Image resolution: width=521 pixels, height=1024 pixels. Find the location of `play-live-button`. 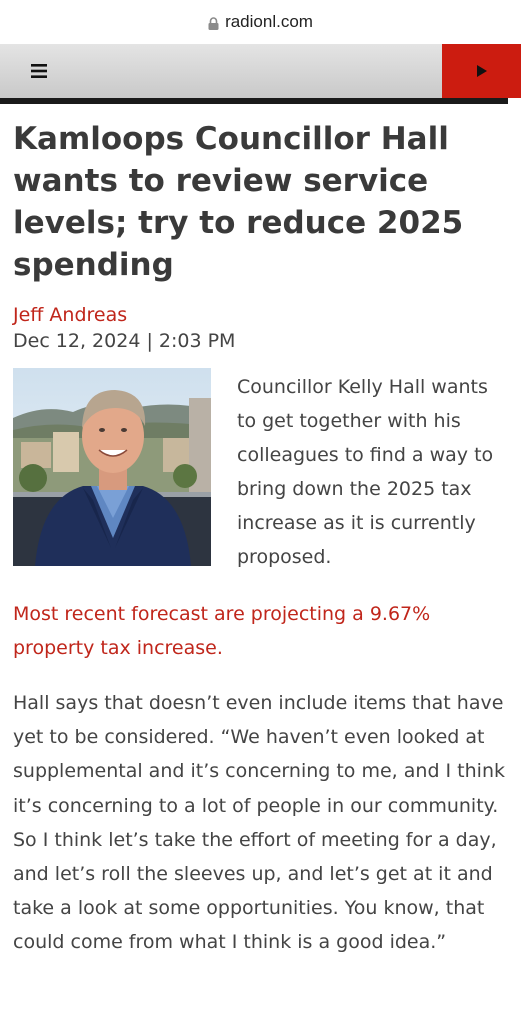

play-live-button is located at coordinates (481, 71).